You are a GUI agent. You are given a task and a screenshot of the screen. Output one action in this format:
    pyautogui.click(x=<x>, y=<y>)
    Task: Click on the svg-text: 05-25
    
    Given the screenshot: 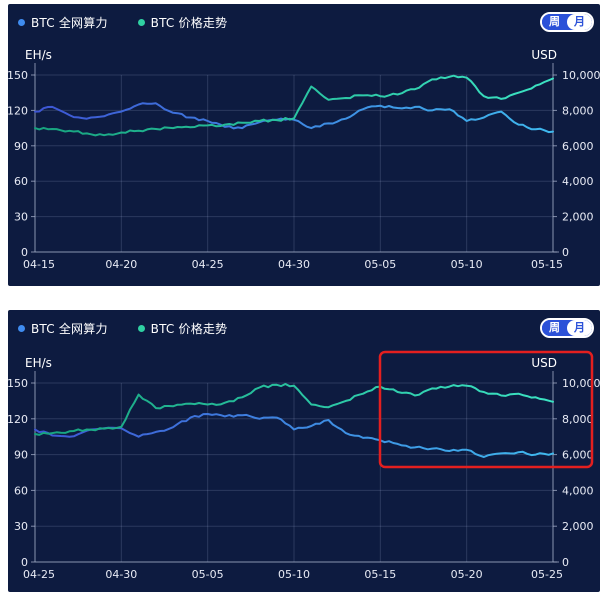 What is the action you would take?
    pyautogui.click(x=547, y=574)
    